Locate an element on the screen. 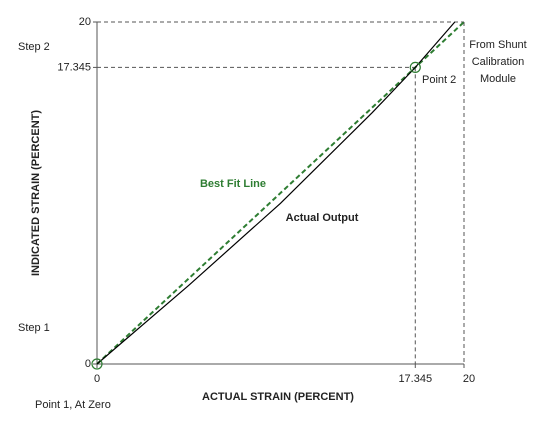  annotation: Calibration is located at coordinates (498, 62).